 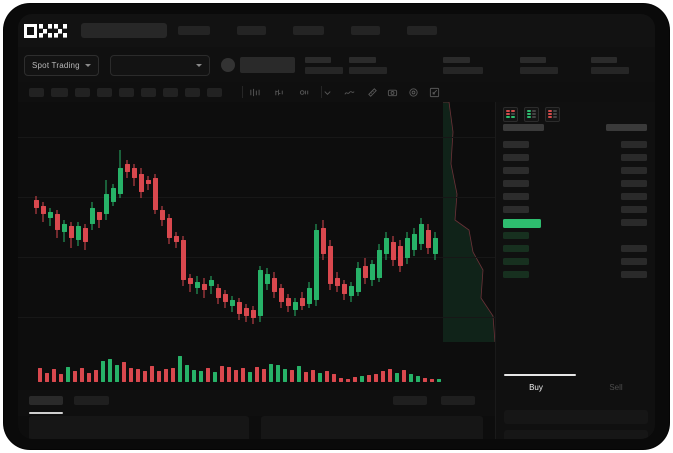 What do you see at coordinates (552, 114) in the screenshot?
I see `orderbook-asks-icon` at bounding box center [552, 114].